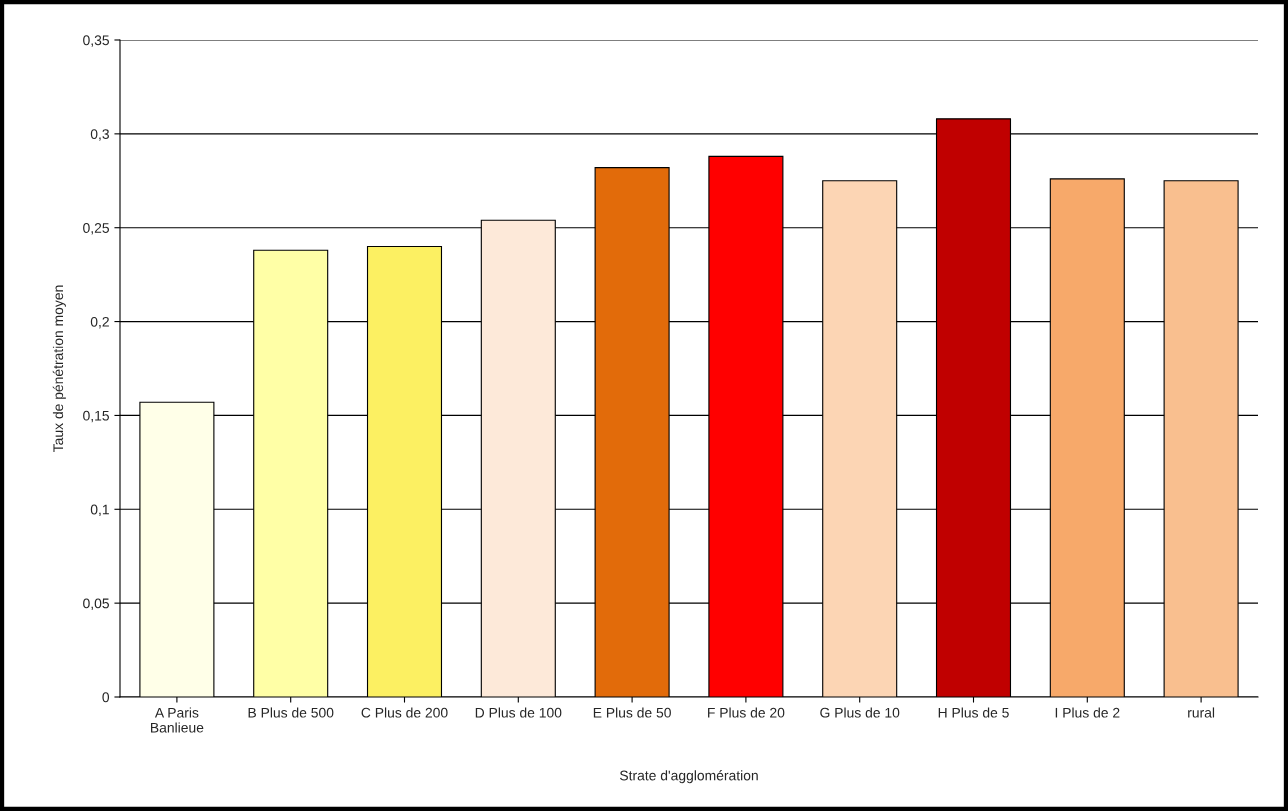 The height and width of the screenshot is (811, 1288). I want to click on y-tick-label: 0,2, so click(99, 322).